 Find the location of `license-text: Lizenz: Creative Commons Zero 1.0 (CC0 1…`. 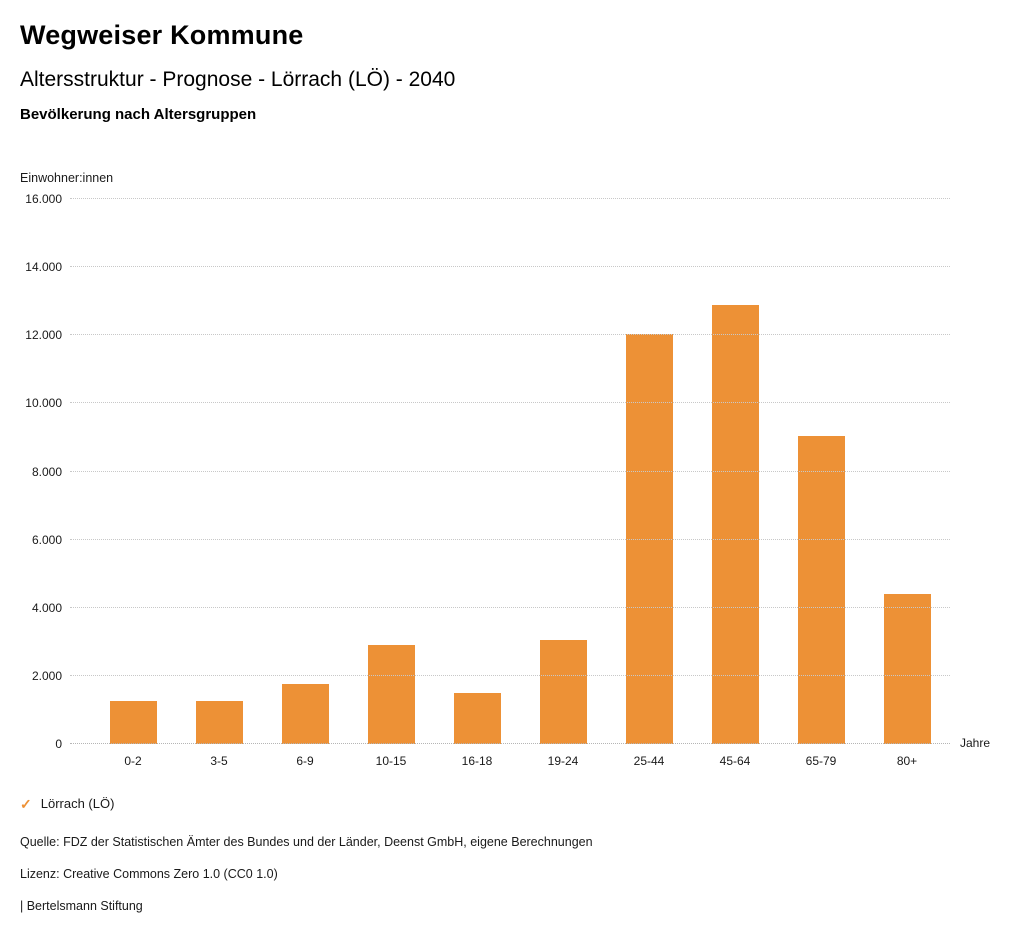

license-text: Lizenz: Creative Commons Zero 1.0 (CC0 1… is located at coordinates (149, 874).